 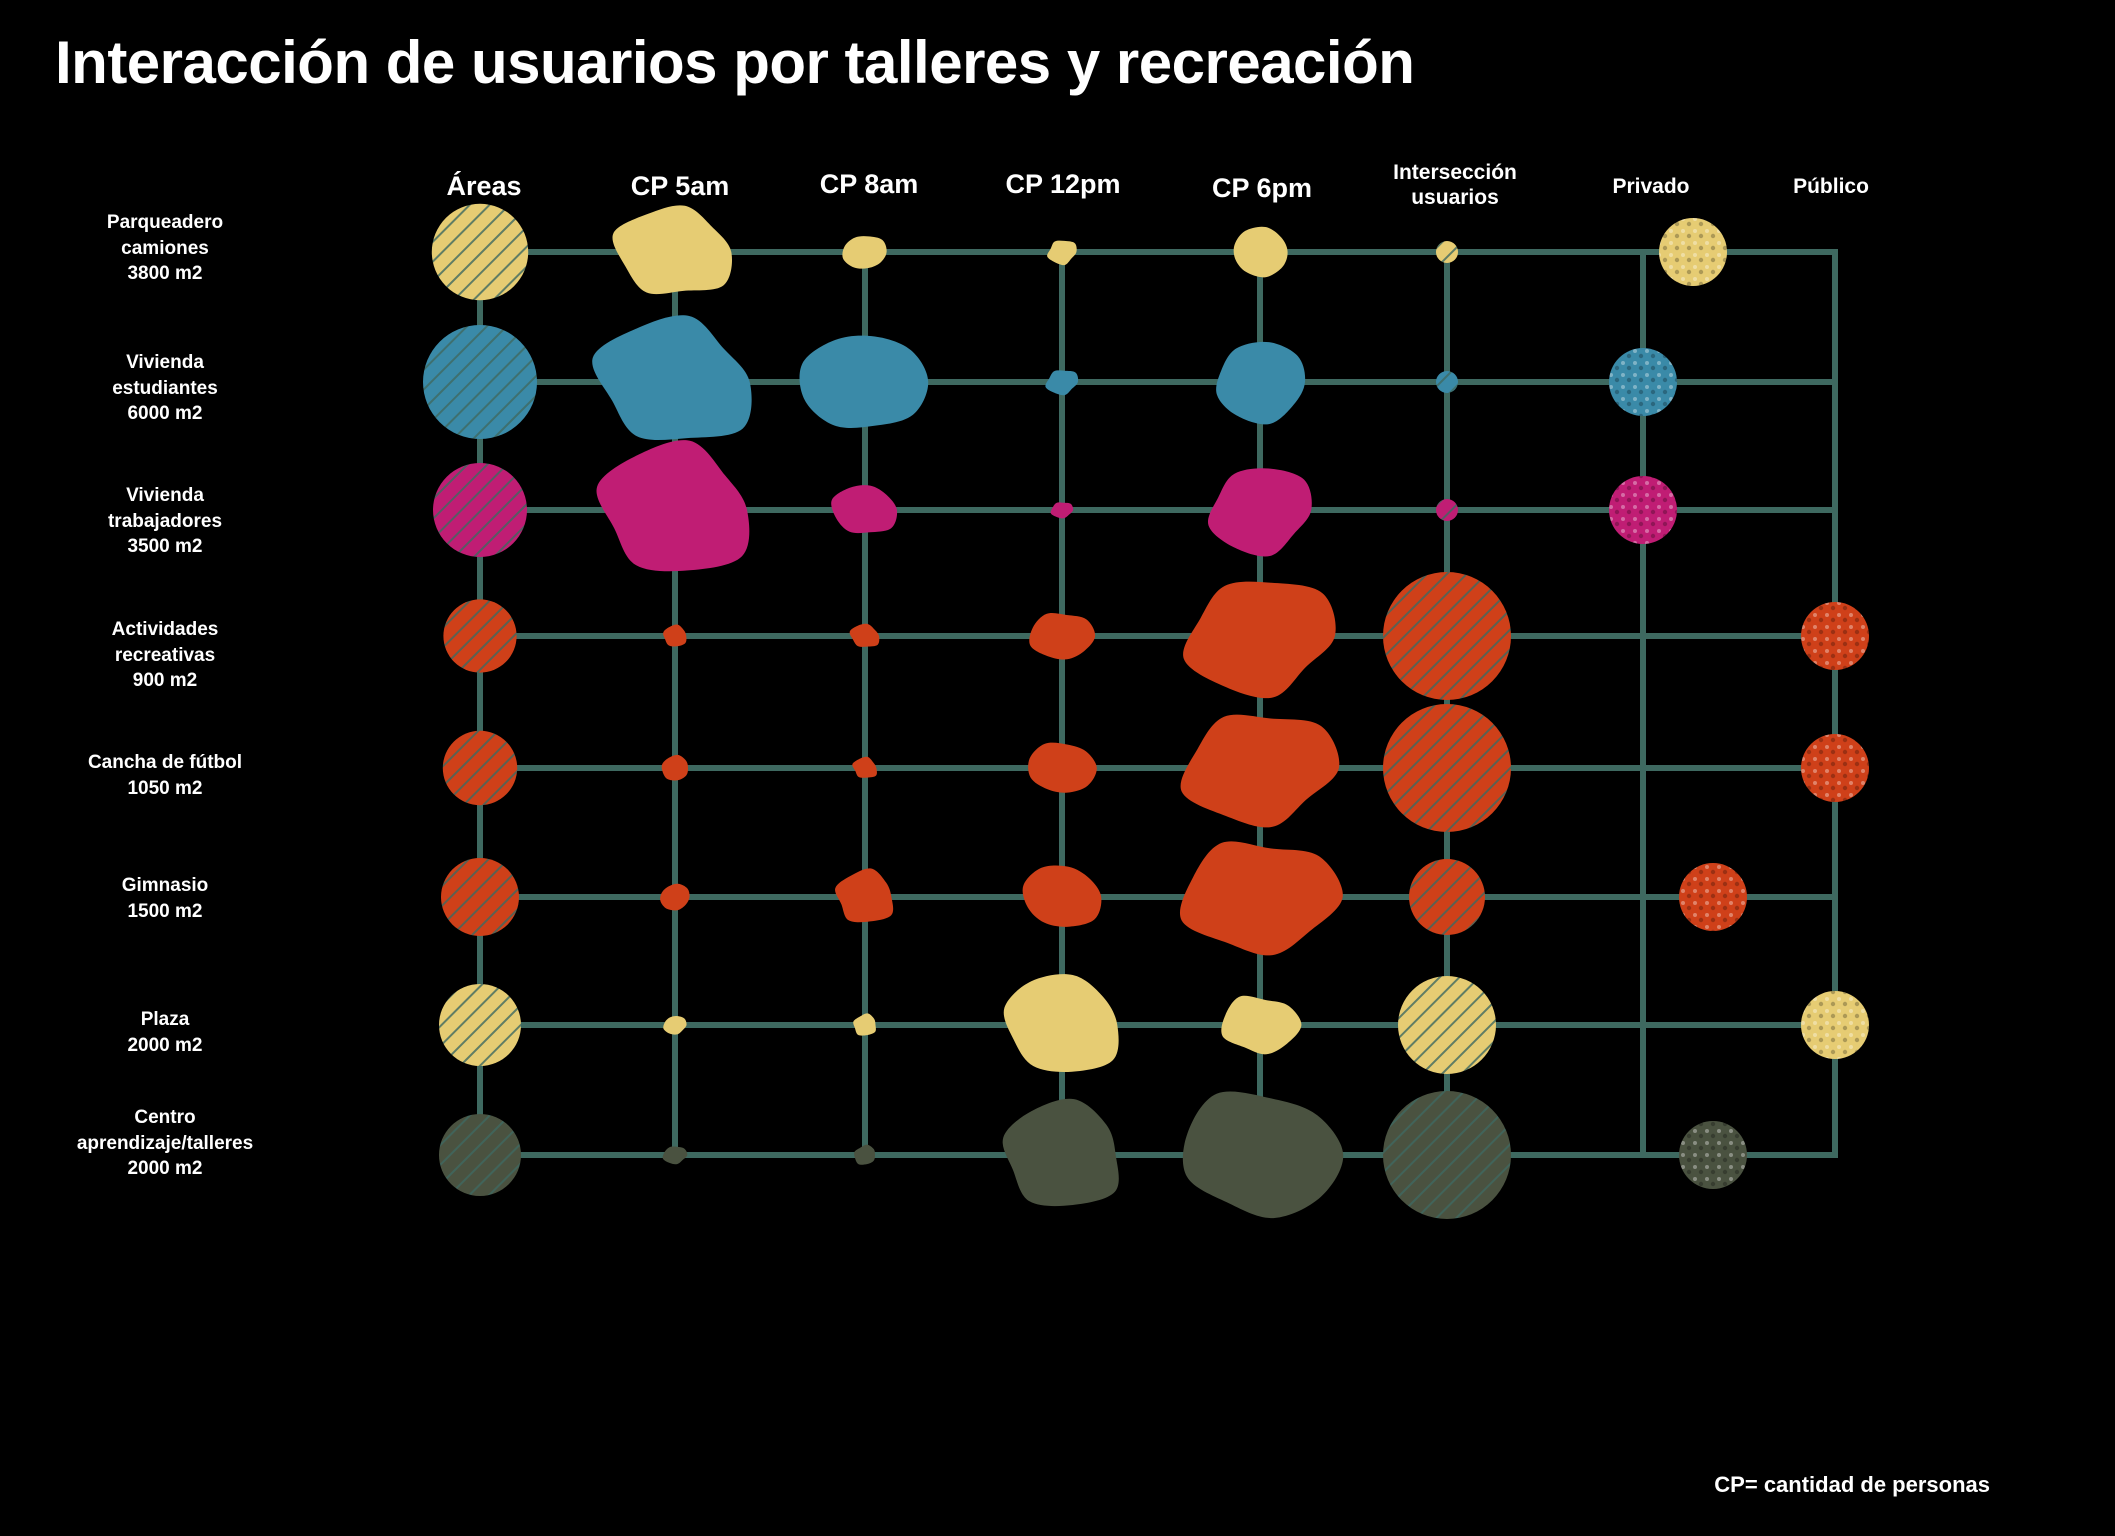 What do you see at coordinates (869, 184) in the screenshot?
I see `column-header-cp-8am: CP 8am` at bounding box center [869, 184].